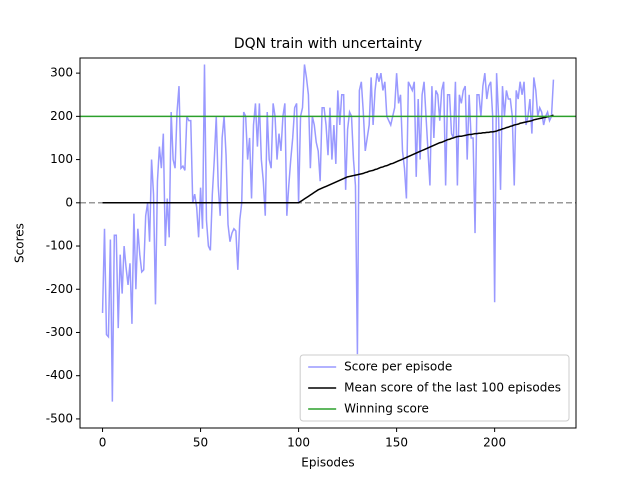 The width and height of the screenshot is (640, 484). I want to click on y-axis-label: Scores, so click(20, 243).